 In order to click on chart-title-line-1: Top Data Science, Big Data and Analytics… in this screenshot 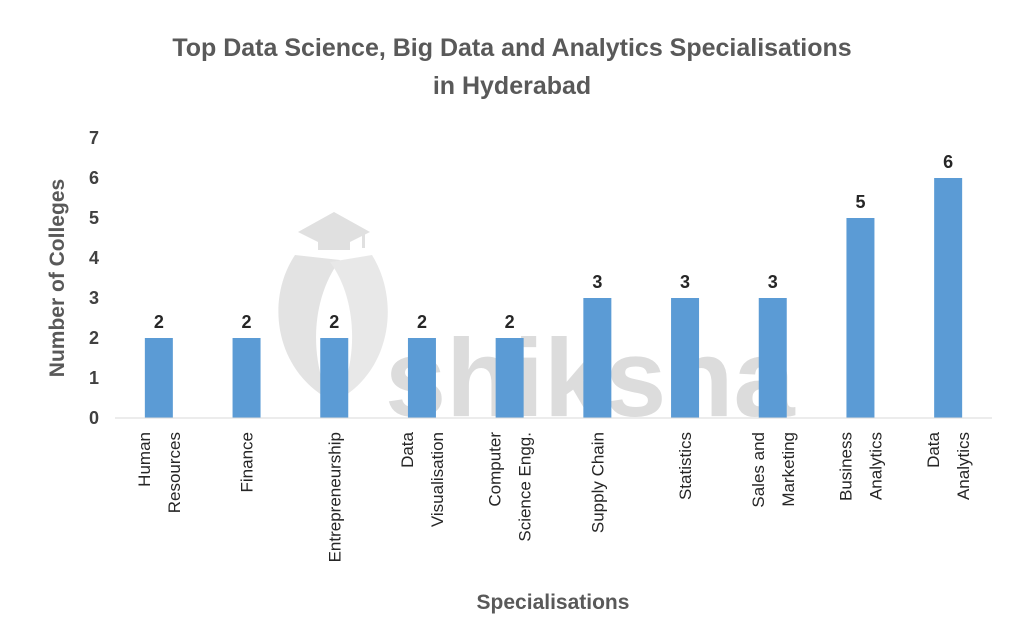, I will do `click(511, 48)`.